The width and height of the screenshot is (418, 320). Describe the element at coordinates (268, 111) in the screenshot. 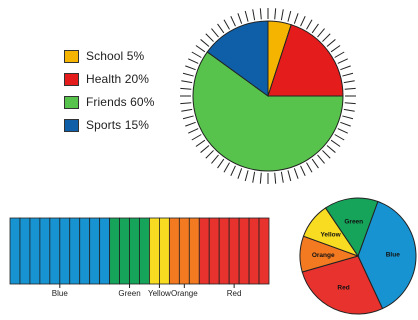

I see `pie-slice-friends` at that location.